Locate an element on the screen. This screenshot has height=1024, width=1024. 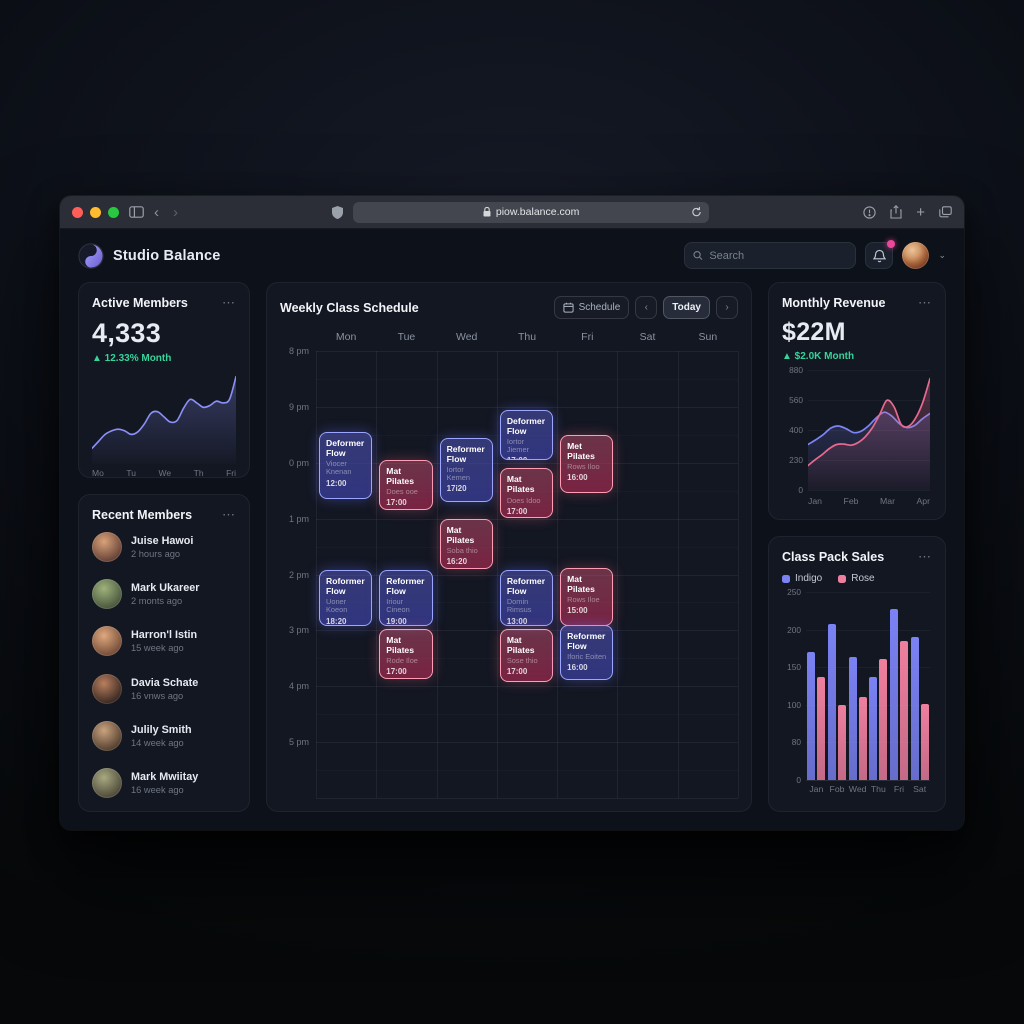
legend-label: Rose is located at coordinates (863, 578).